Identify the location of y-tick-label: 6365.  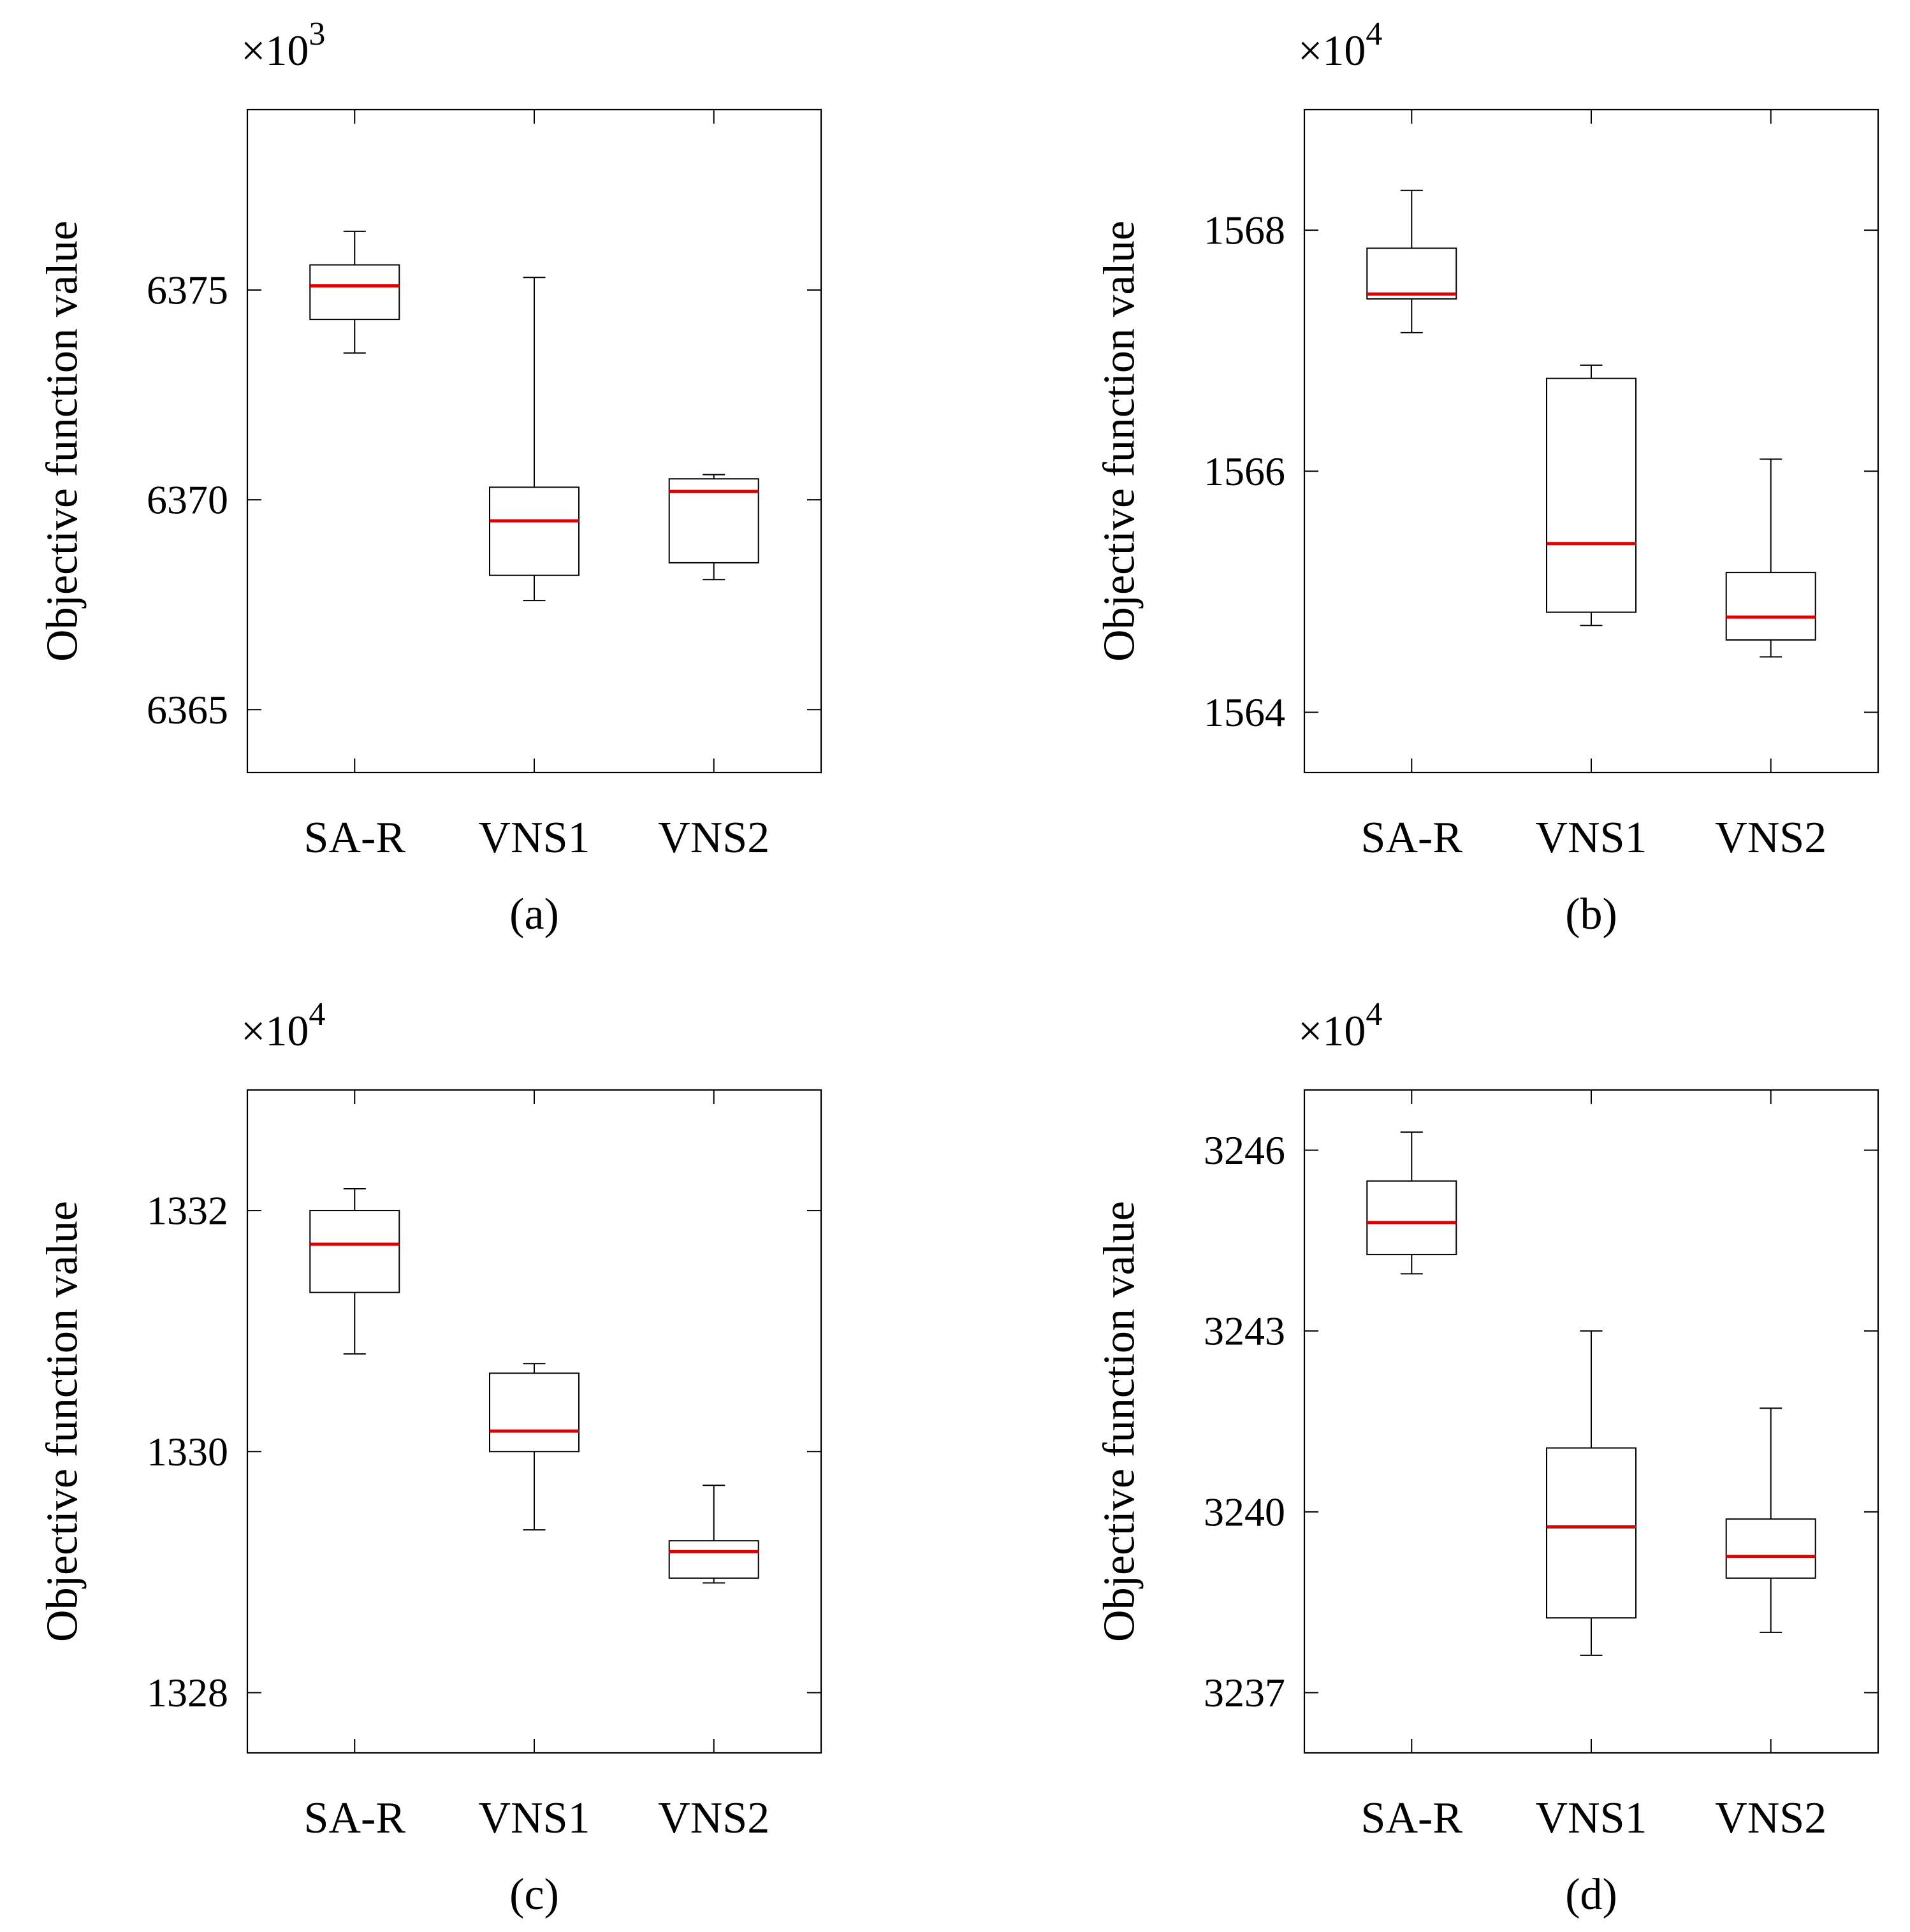
(187, 710).